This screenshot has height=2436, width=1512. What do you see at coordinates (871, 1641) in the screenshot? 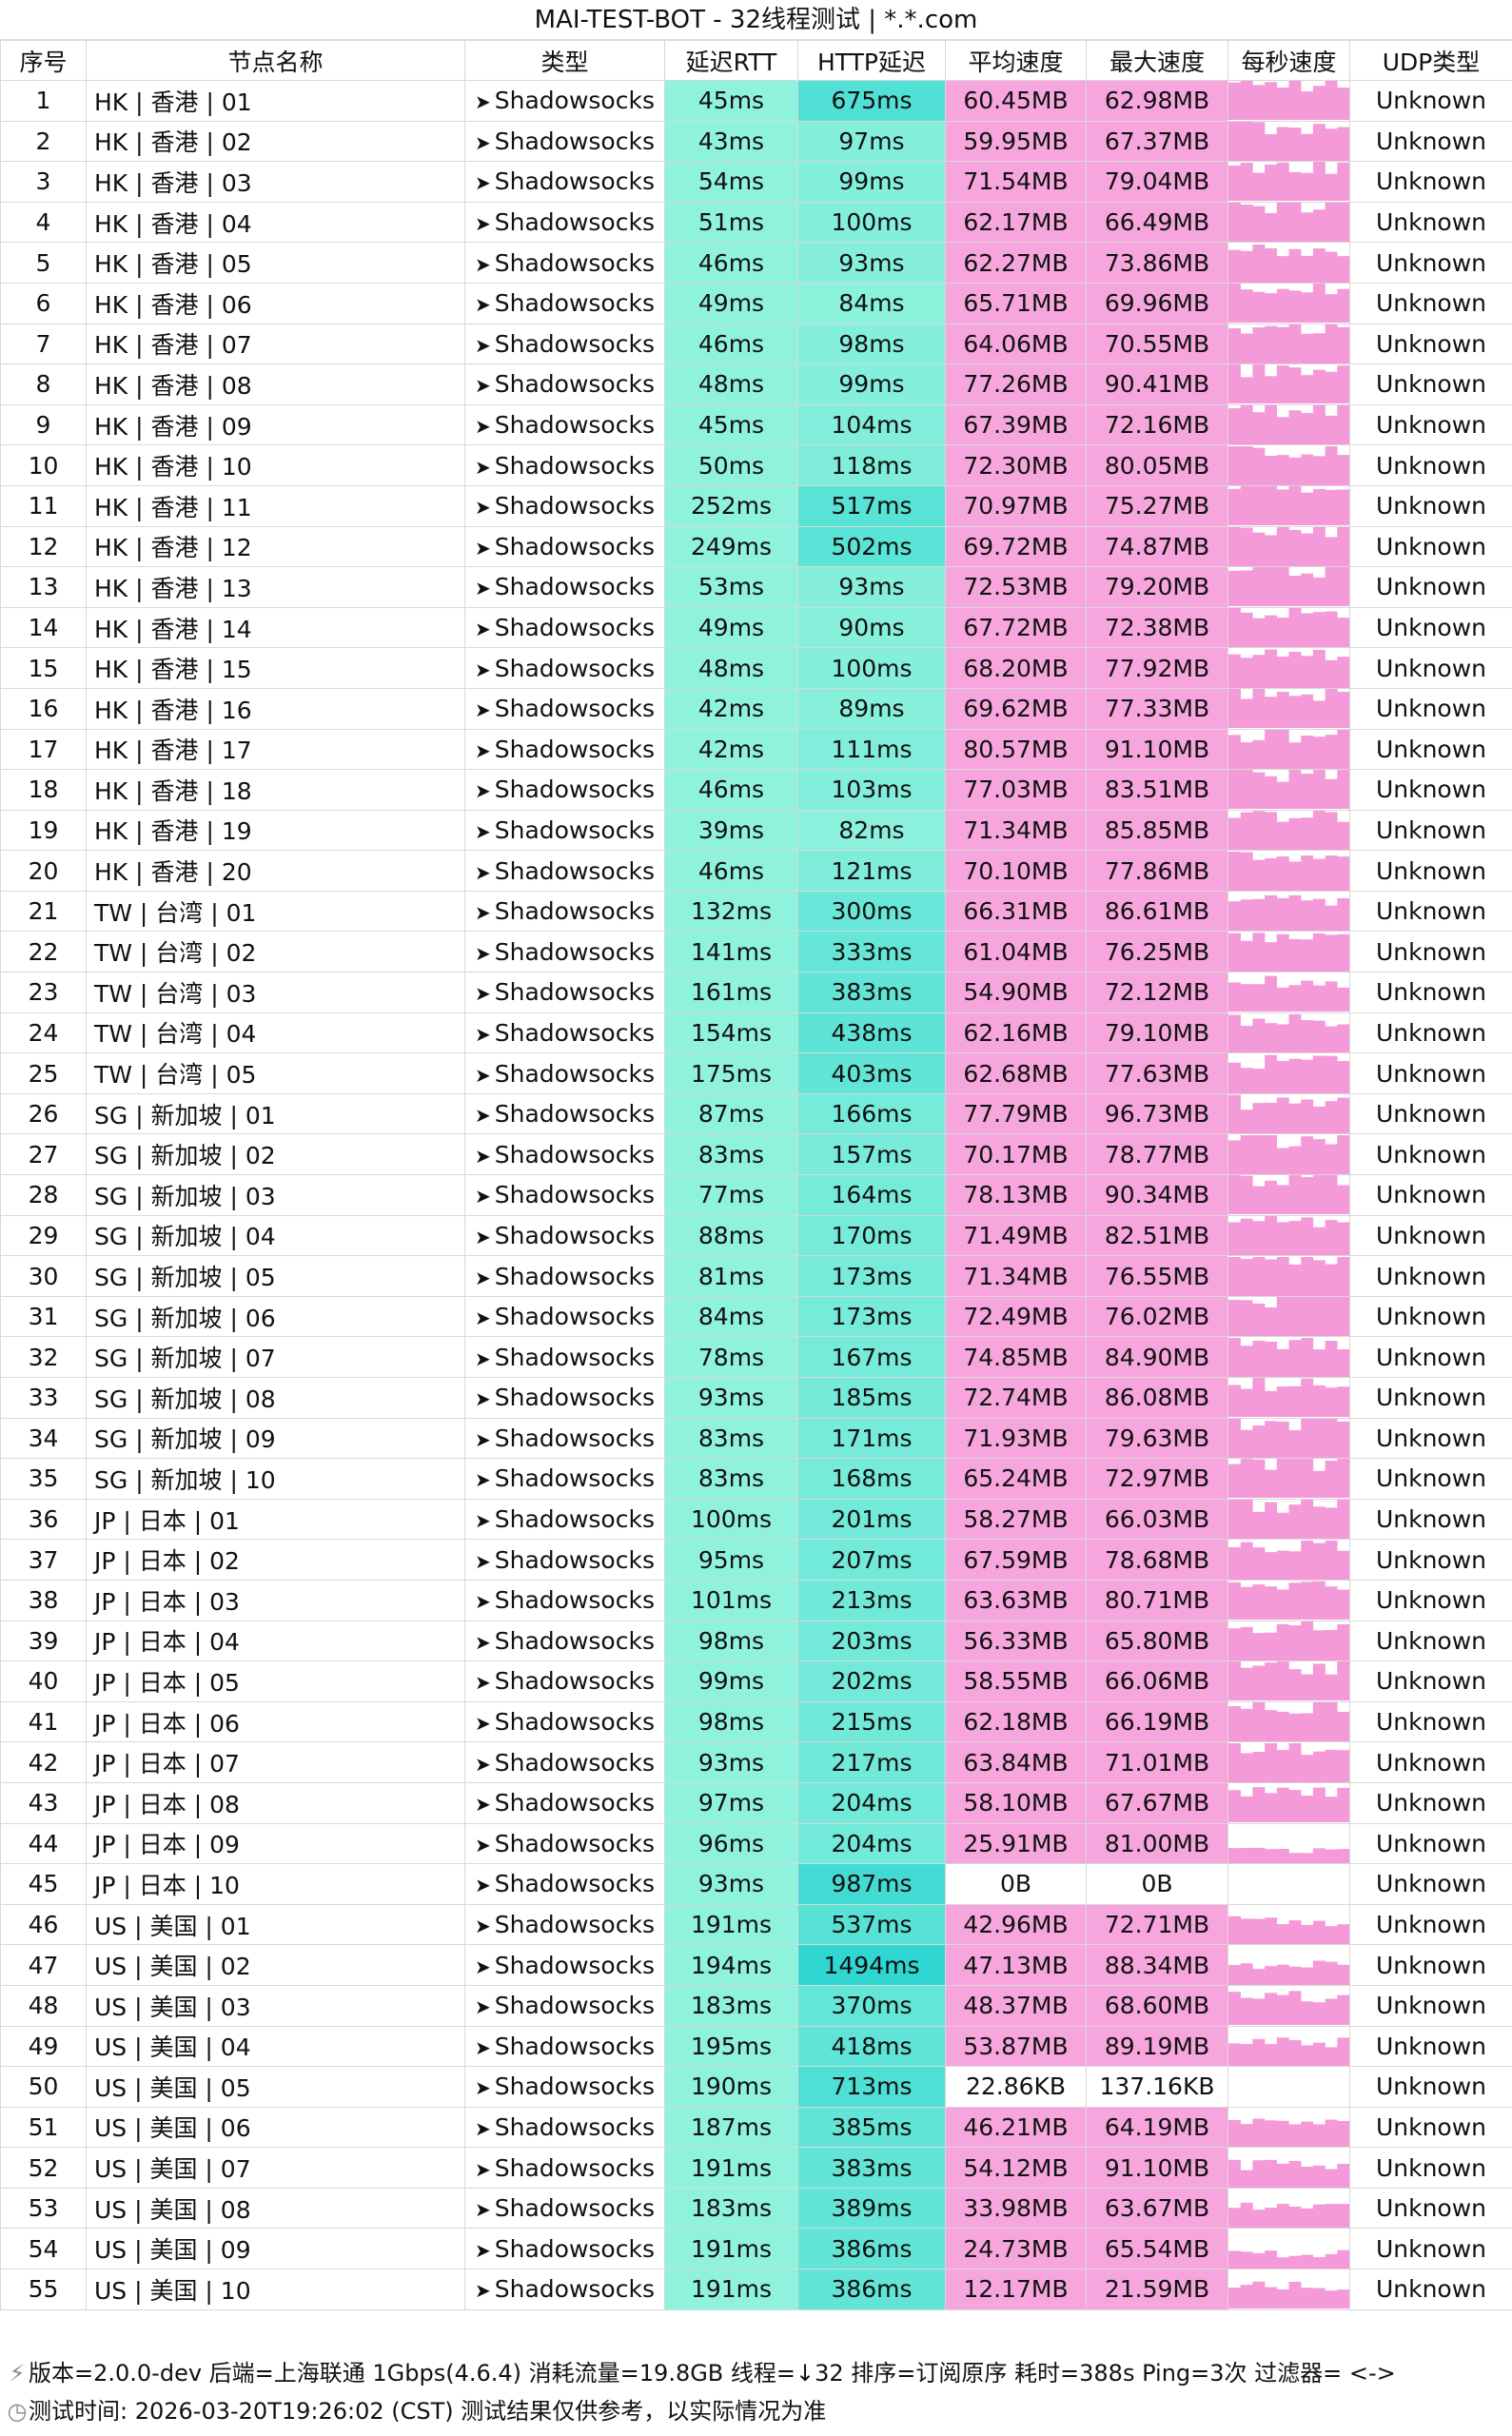
I see `http-latency: 203ms` at bounding box center [871, 1641].